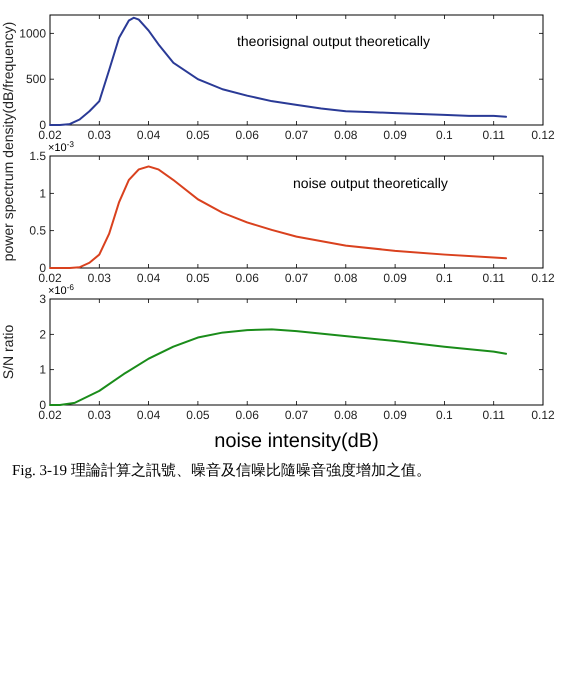 This screenshot has height=694, width=561. Describe the element at coordinates (61, 147) in the screenshot. I see `text: ×10$^{-3}$` at that location.